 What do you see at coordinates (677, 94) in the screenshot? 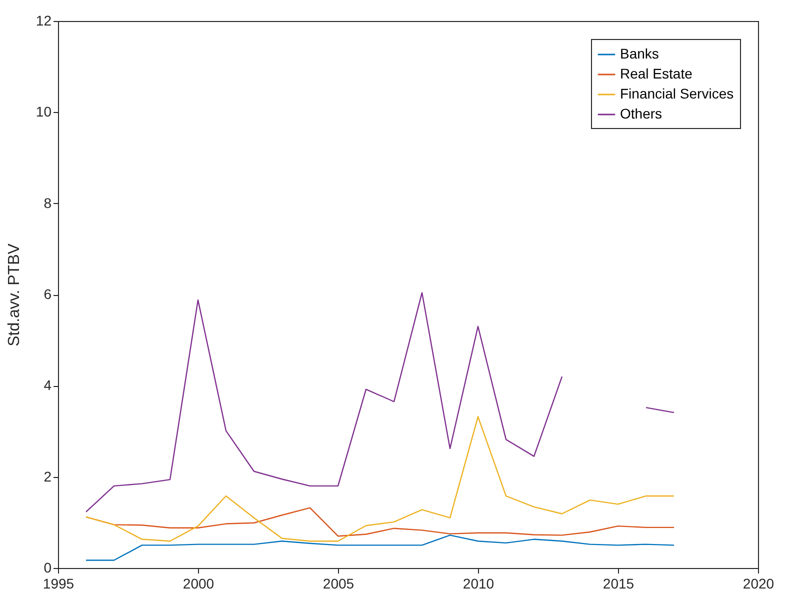
I see `legend-label: Financial Services` at bounding box center [677, 94].